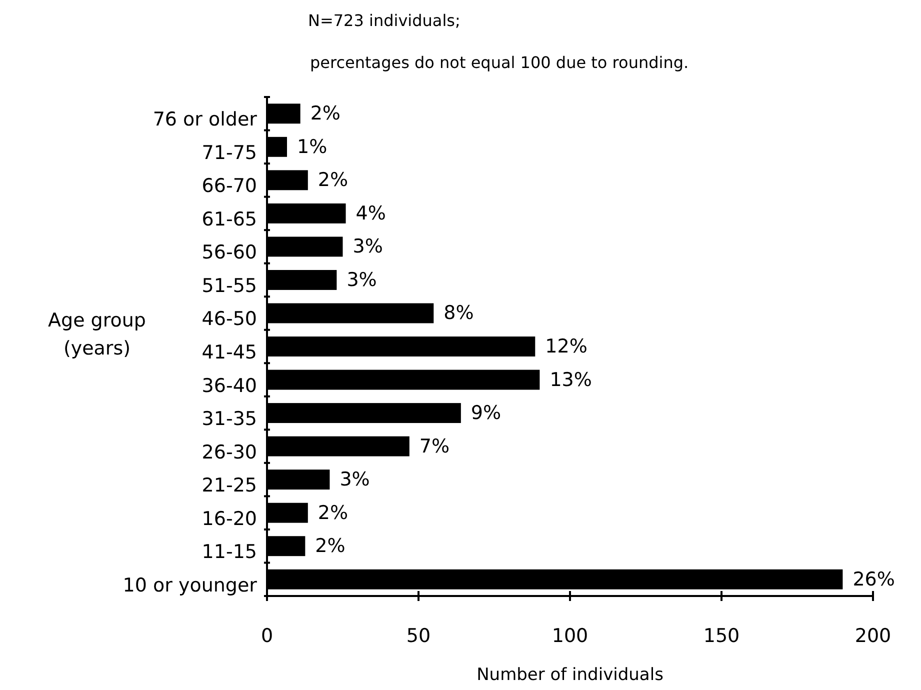 Image resolution: width=921 pixels, height=690 pixels. What do you see at coordinates (570, 636) in the screenshot?
I see `x-tick-label: 100` at bounding box center [570, 636].